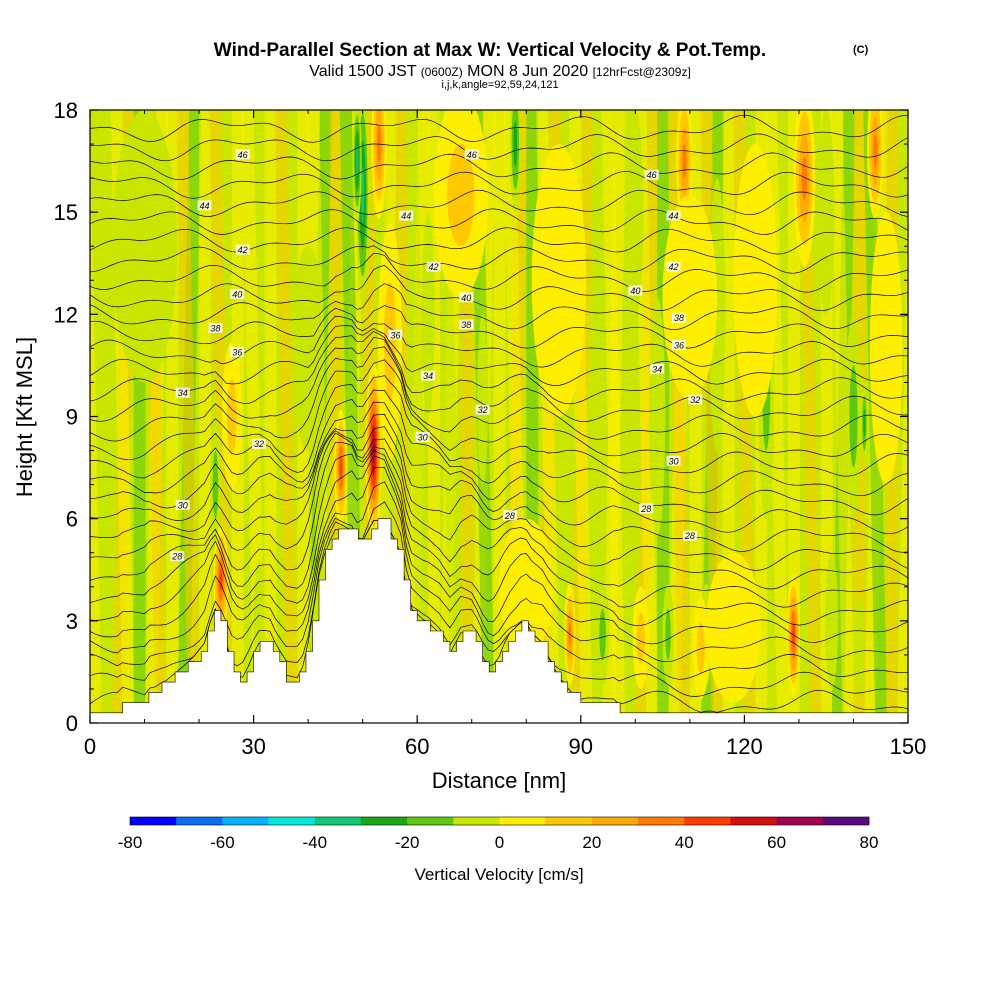 Image resolution: width=1000 pixels, height=1000 pixels. What do you see at coordinates (72, 621) in the screenshot?
I see `y-tick-label: 3` at bounding box center [72, 621].